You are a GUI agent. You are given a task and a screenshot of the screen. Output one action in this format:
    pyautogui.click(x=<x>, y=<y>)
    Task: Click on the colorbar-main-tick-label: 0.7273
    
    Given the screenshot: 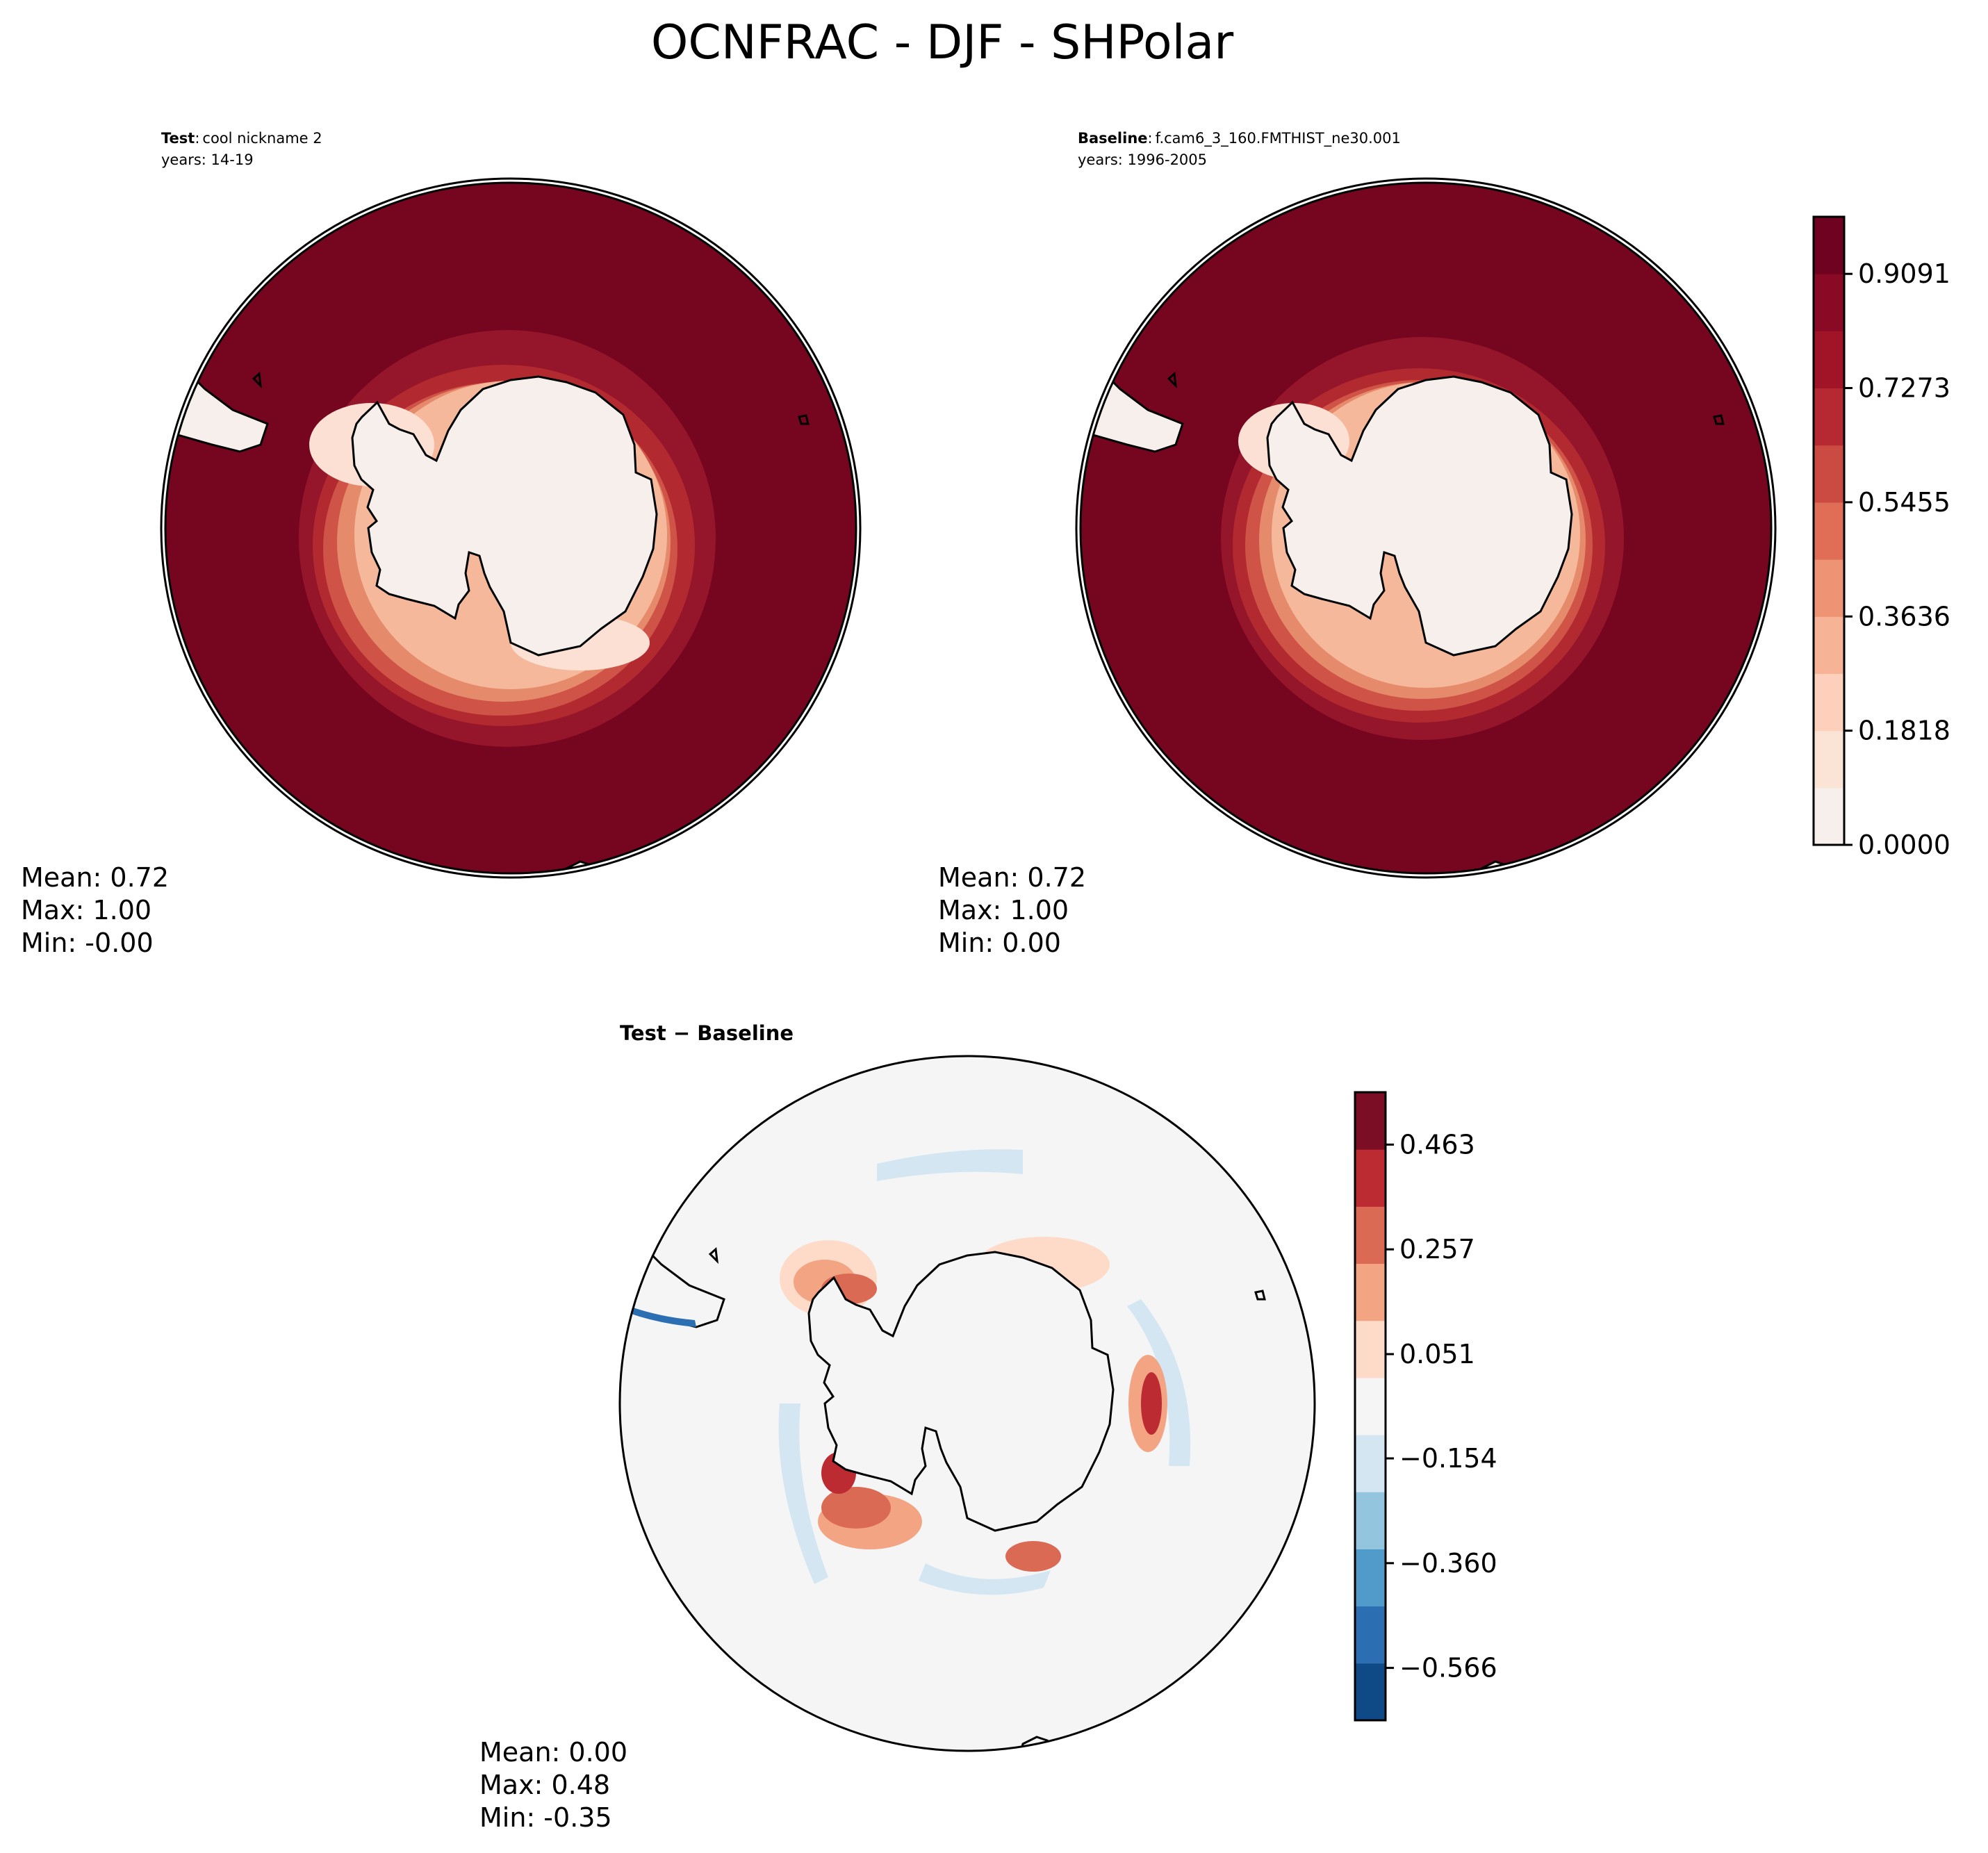 What is the action you would take?
    pyautogui.click(x=1904, y=388)
    